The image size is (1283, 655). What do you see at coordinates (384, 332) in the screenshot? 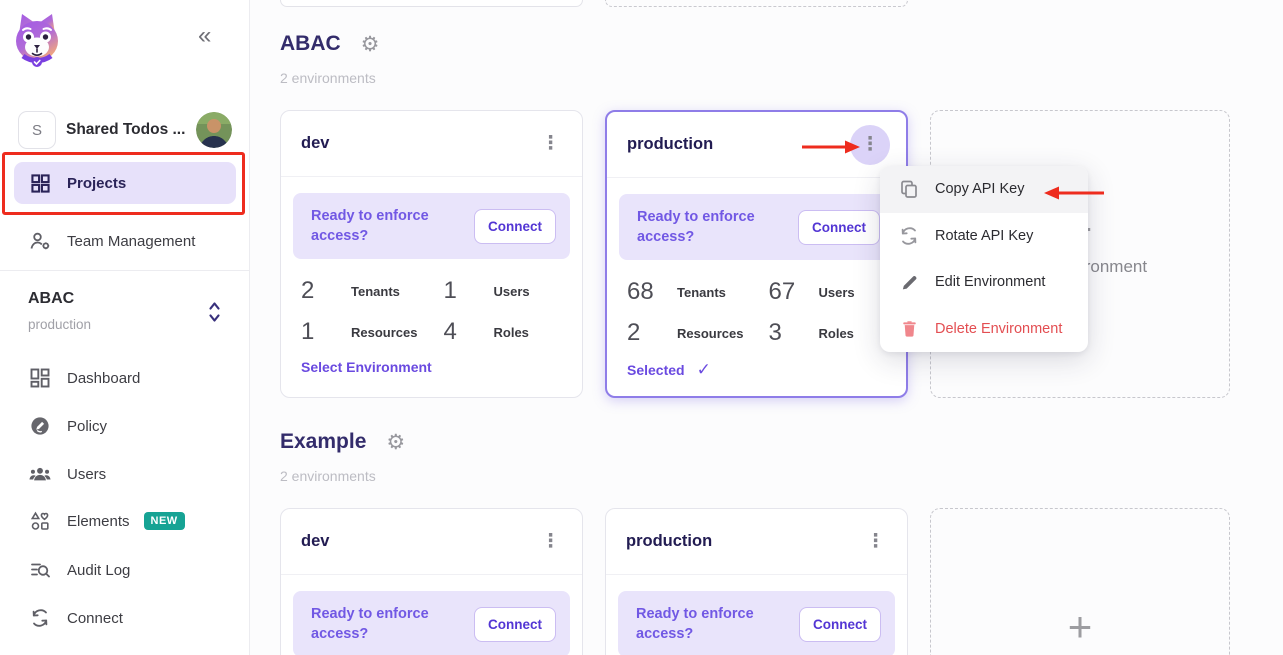
I see `stat-label: Resources` at bounding box center [384, 332].